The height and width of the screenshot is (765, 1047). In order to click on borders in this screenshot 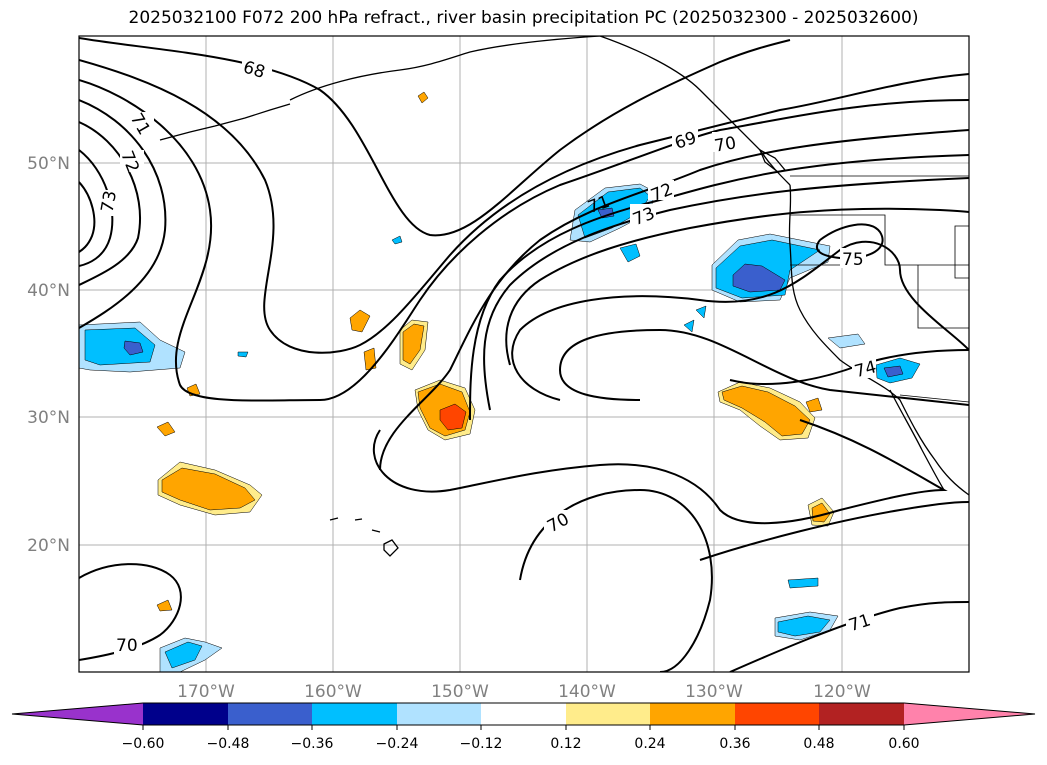, I will do `click(879, 289)`.